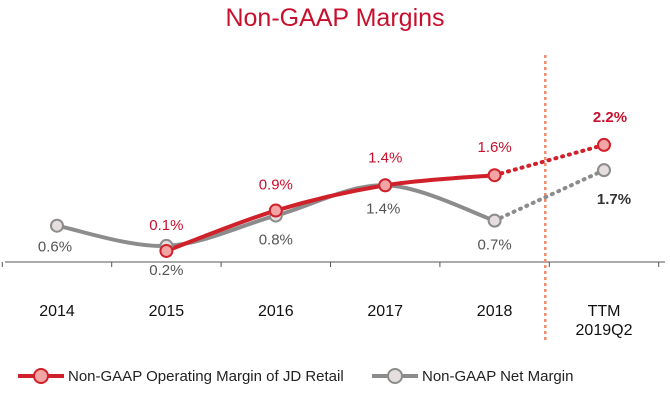 This screenshot has height=414, width=670. Describe the element at coordinates (549, 160) in the screenshot. I see `operating-margin-projection` at that location.